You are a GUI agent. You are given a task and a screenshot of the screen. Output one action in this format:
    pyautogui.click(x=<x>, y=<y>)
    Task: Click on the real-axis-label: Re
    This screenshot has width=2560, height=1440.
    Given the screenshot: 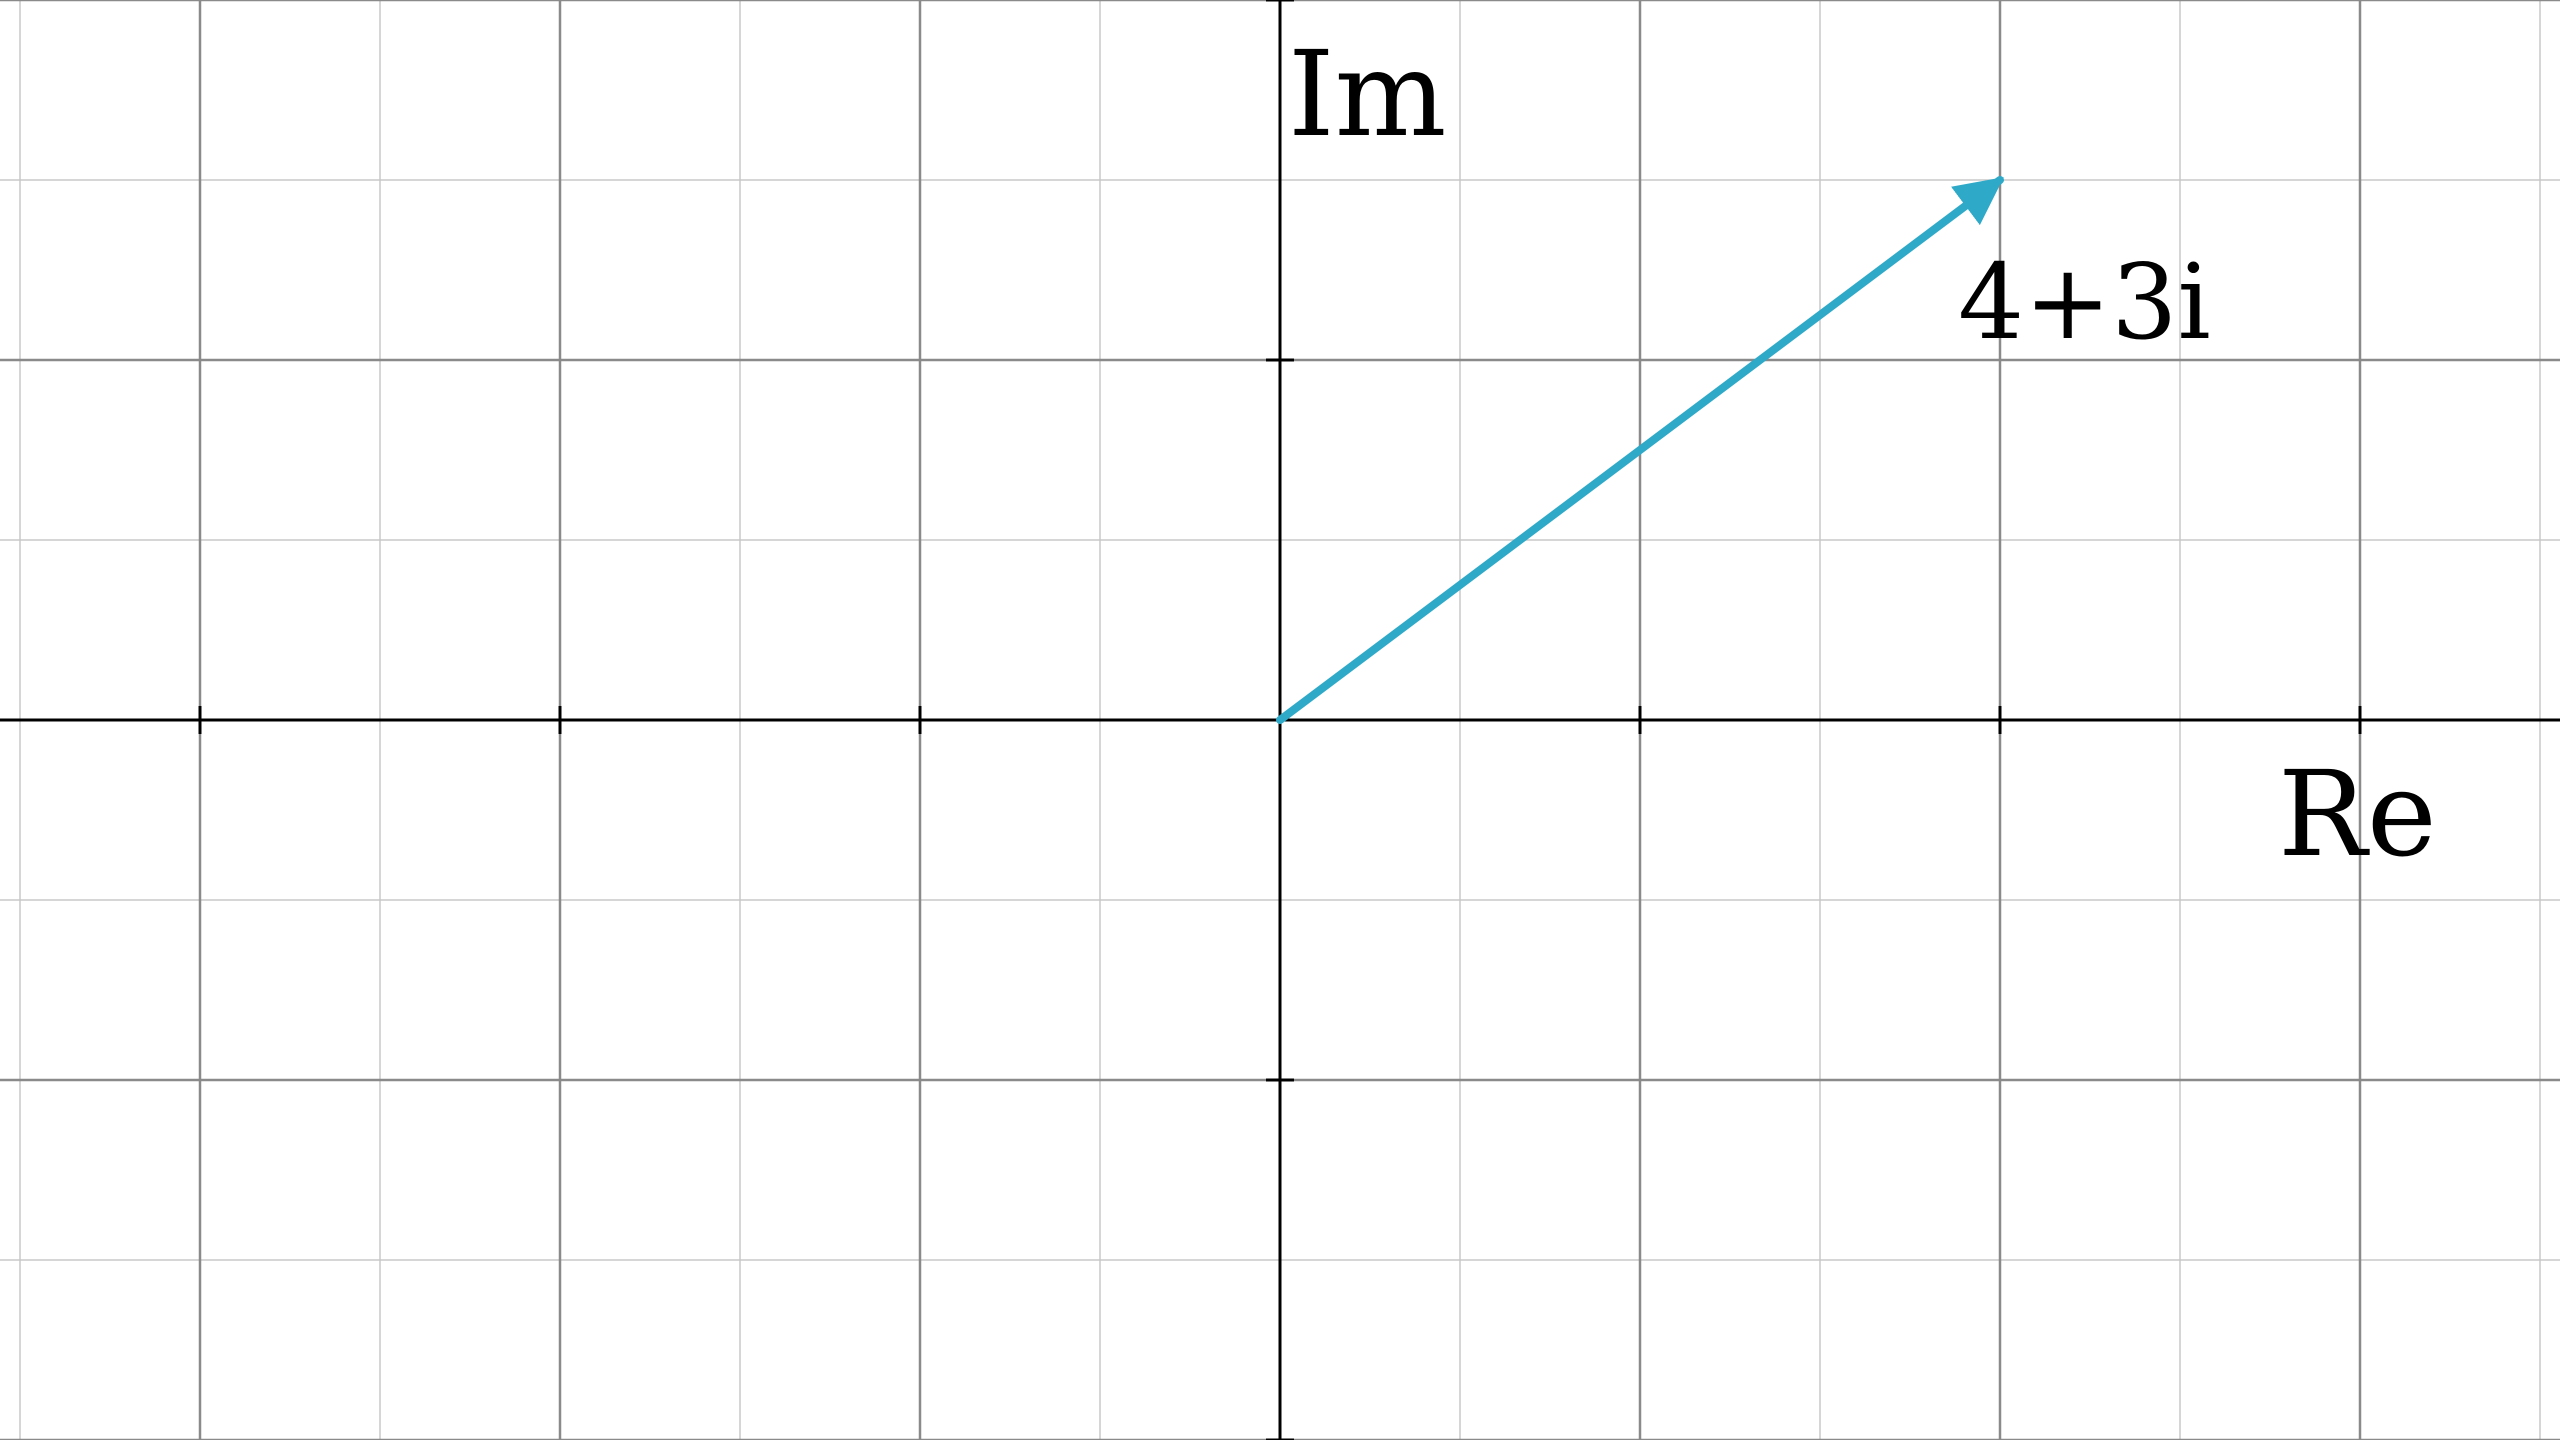 What is the action you would take?
    pyautogui.click(x=2357, y=814)
    